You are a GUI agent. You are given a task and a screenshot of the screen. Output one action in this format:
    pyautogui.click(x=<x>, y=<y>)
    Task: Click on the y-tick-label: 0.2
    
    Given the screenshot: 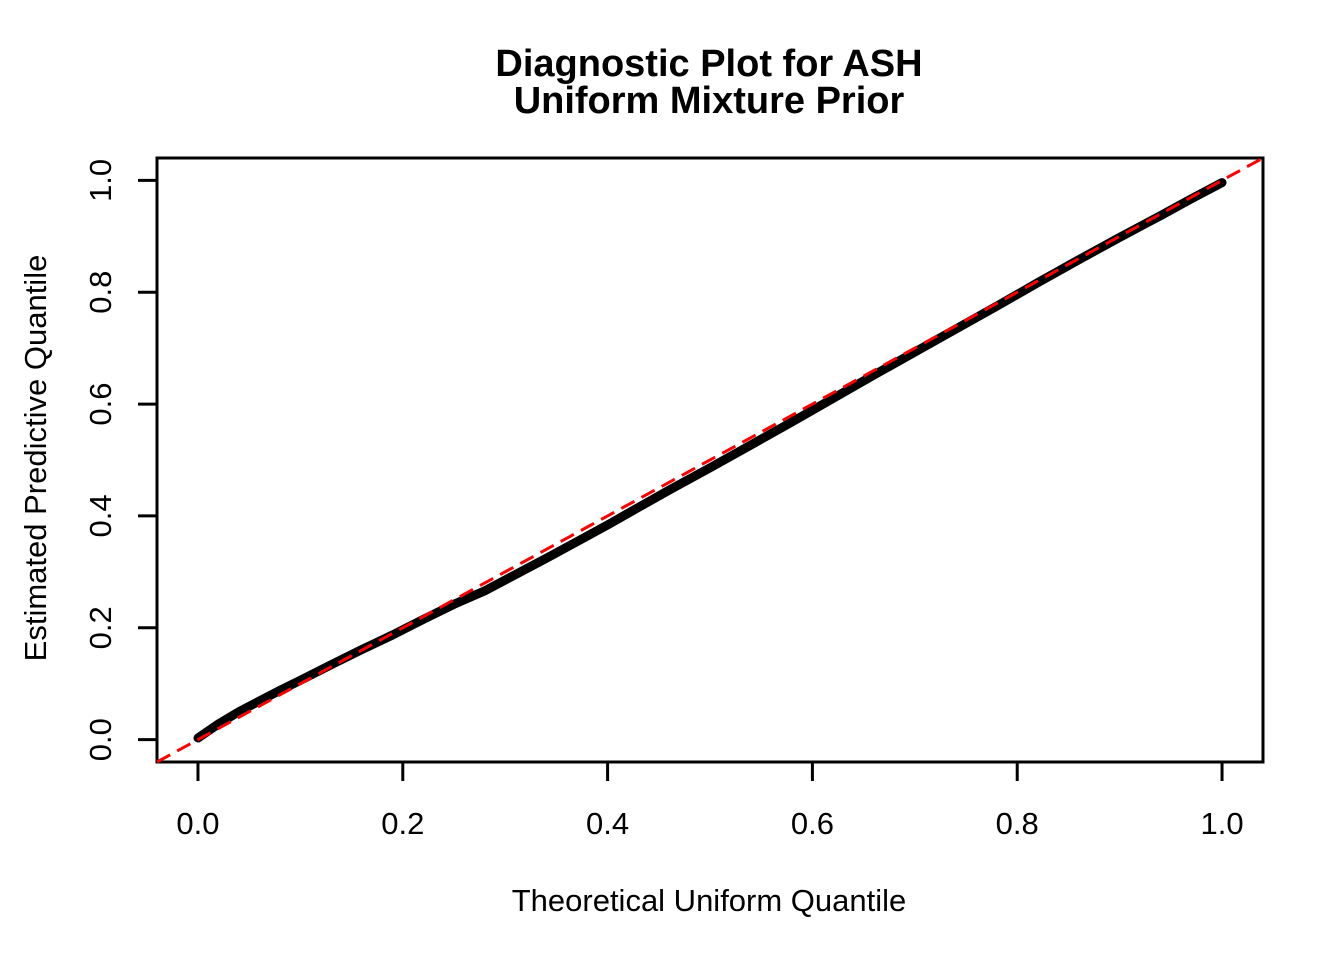 What is the action you would take?
    pyautogui.click(x=100, y=627)
    